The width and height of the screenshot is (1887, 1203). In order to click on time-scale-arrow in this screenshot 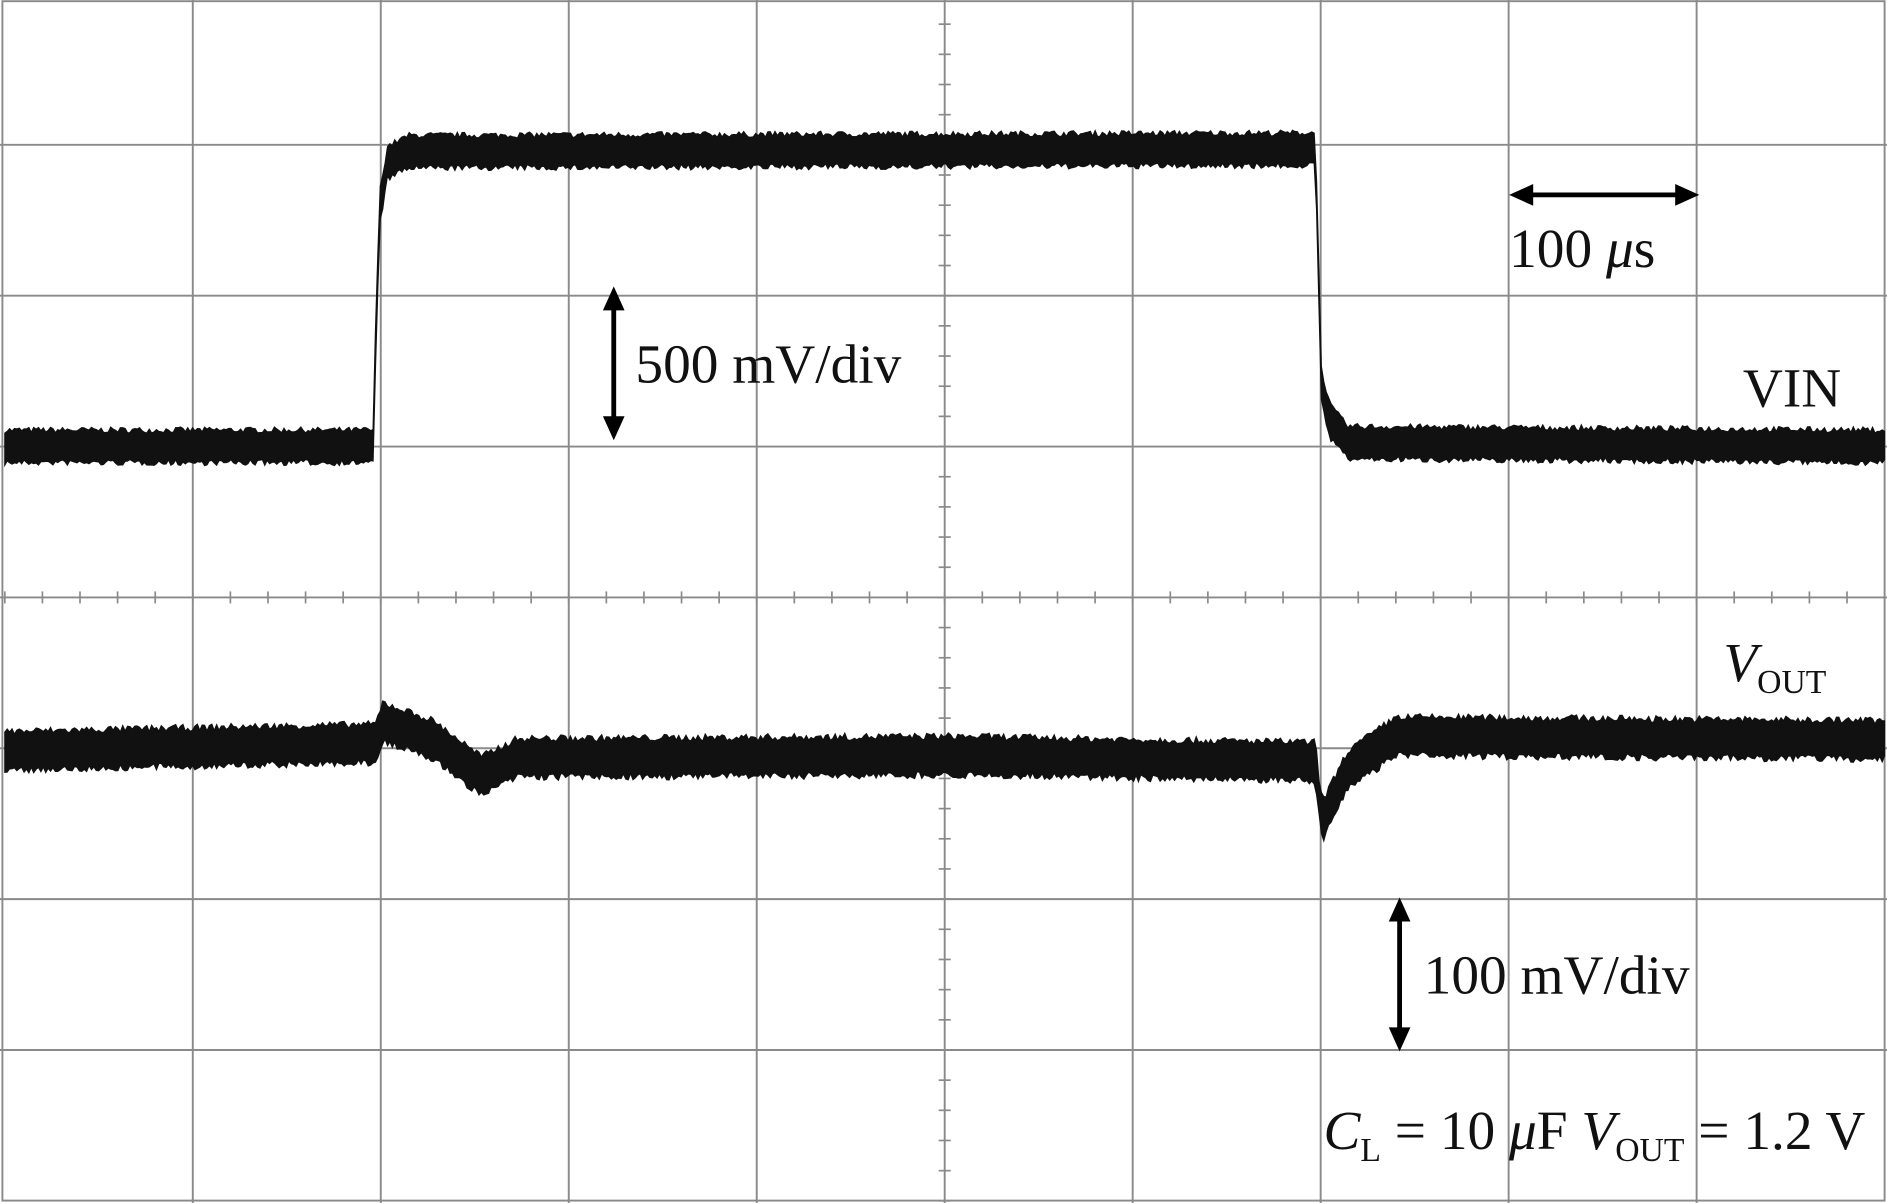, I will do `click(1604, 195)`.